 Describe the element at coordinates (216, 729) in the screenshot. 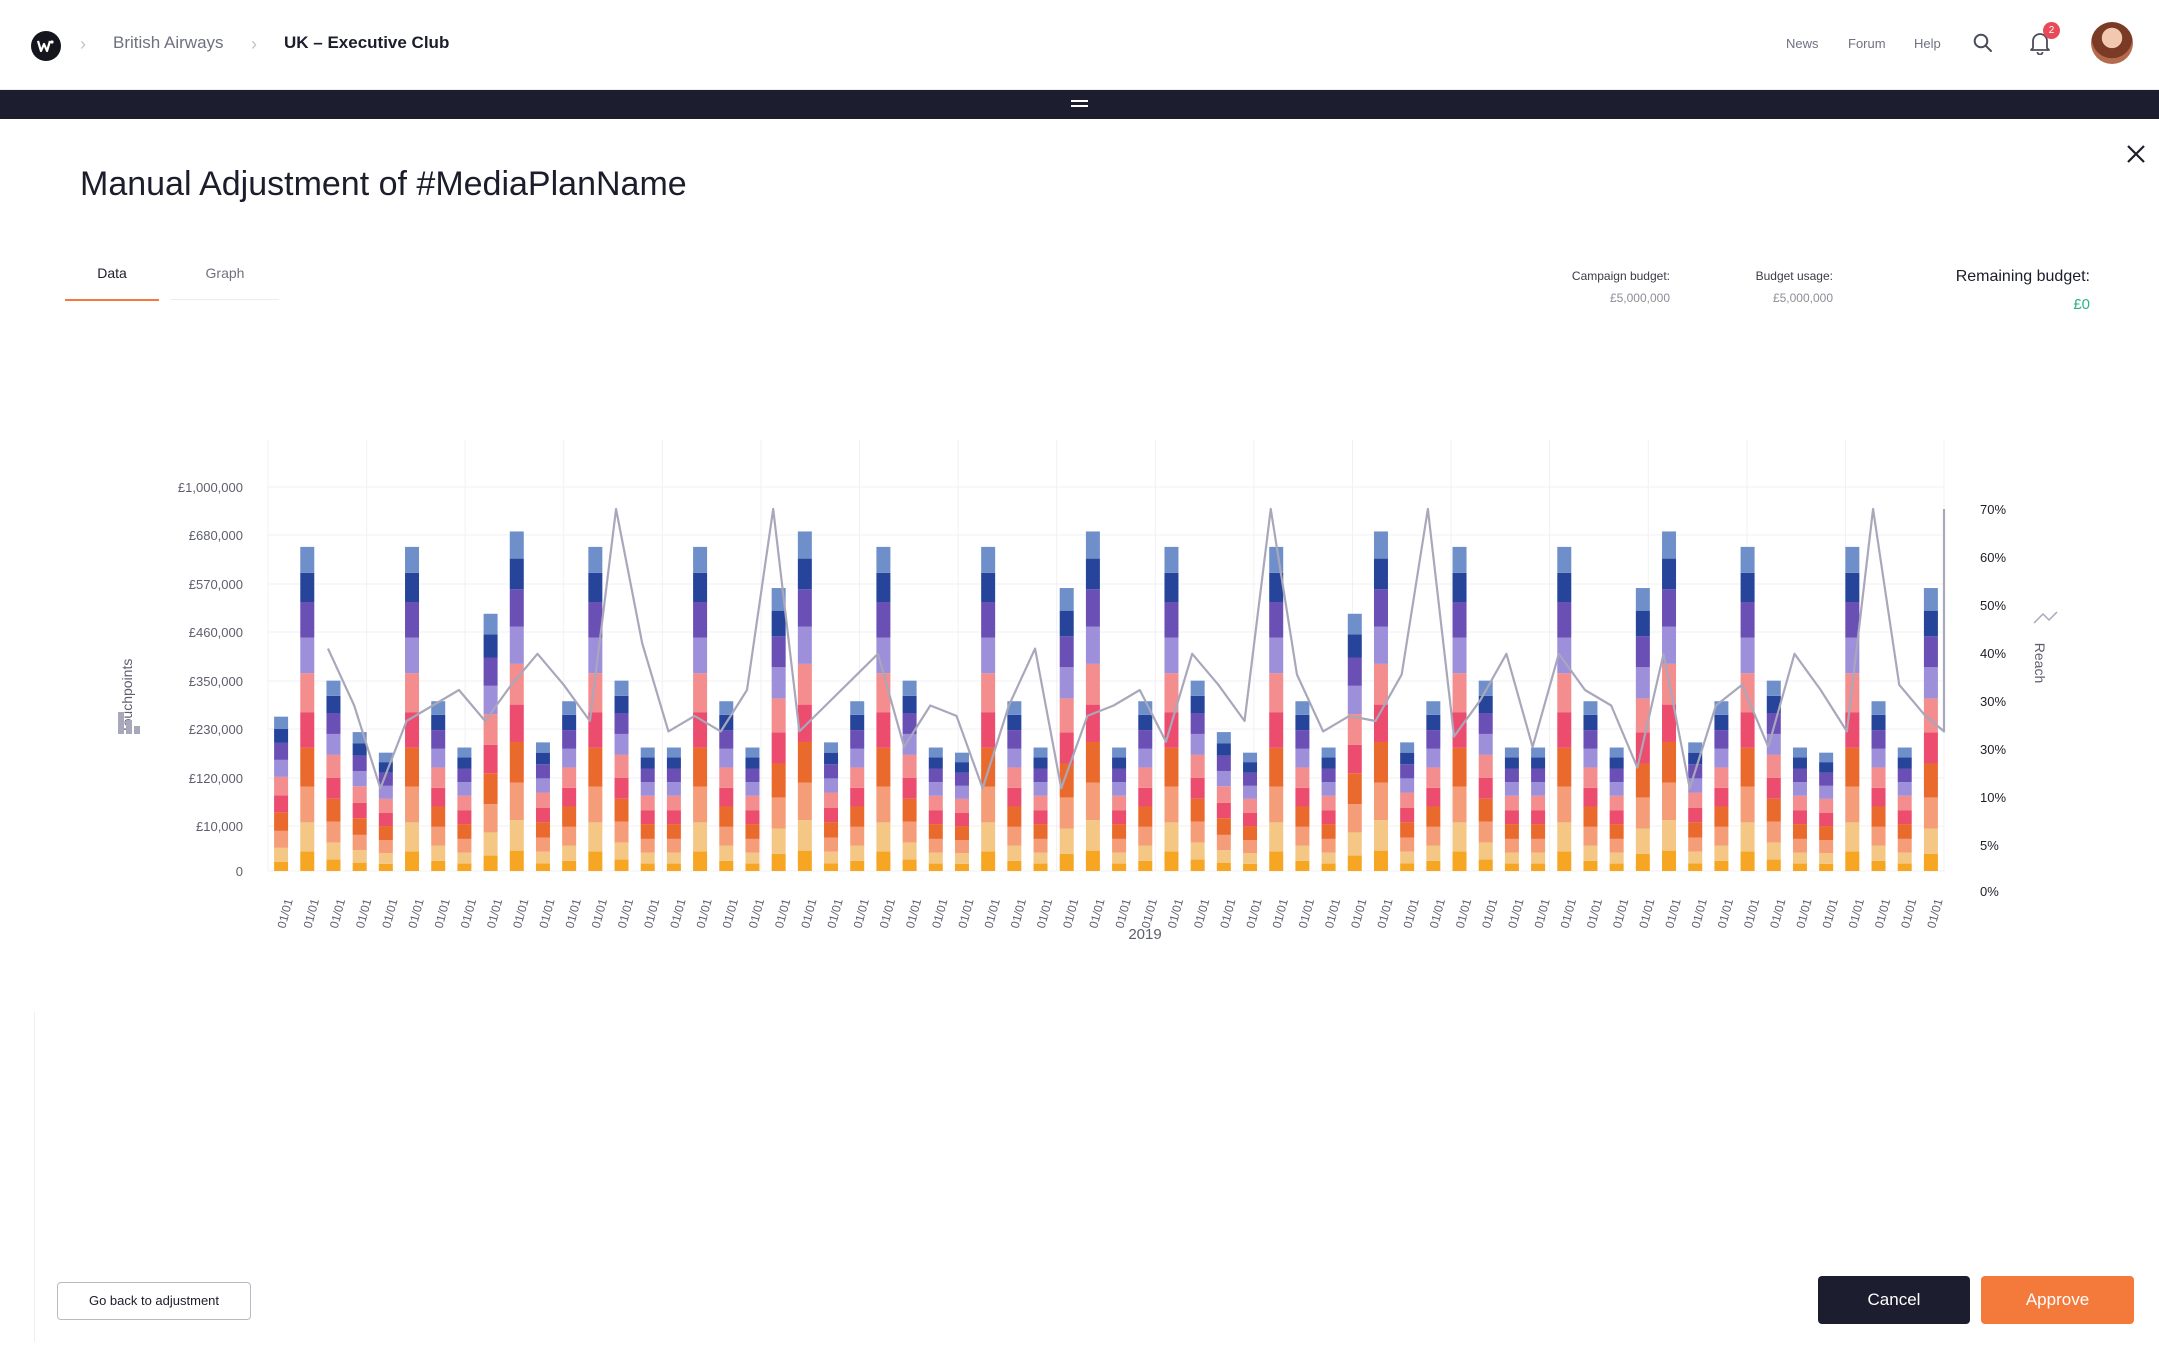

I see `y-tick-label: £230,000` at that location.